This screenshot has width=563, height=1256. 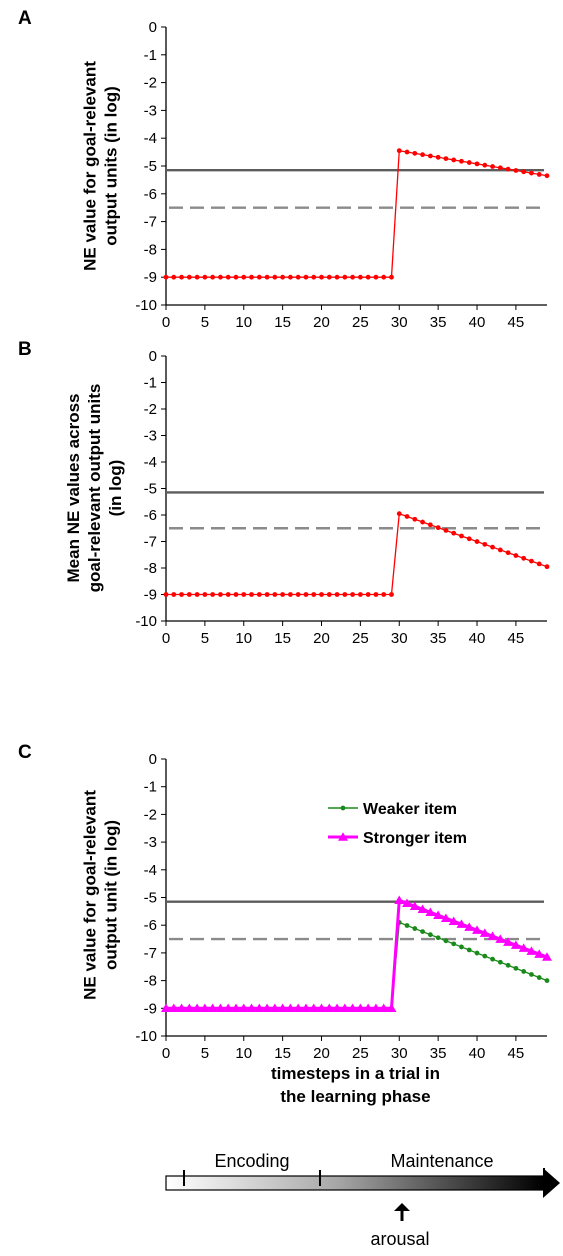 What do you see at coordinates (205, 638) in the screenshot?
I see `x-tick-label: 5` at bounding box center [205, 638].